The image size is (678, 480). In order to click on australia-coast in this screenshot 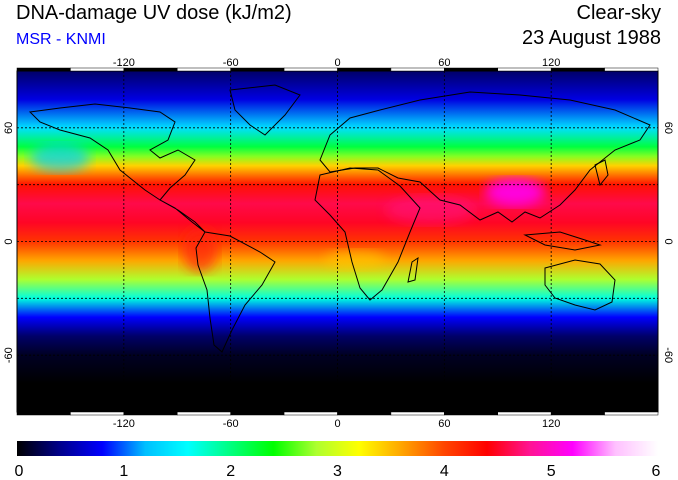, I will do `click(580, 285)`.